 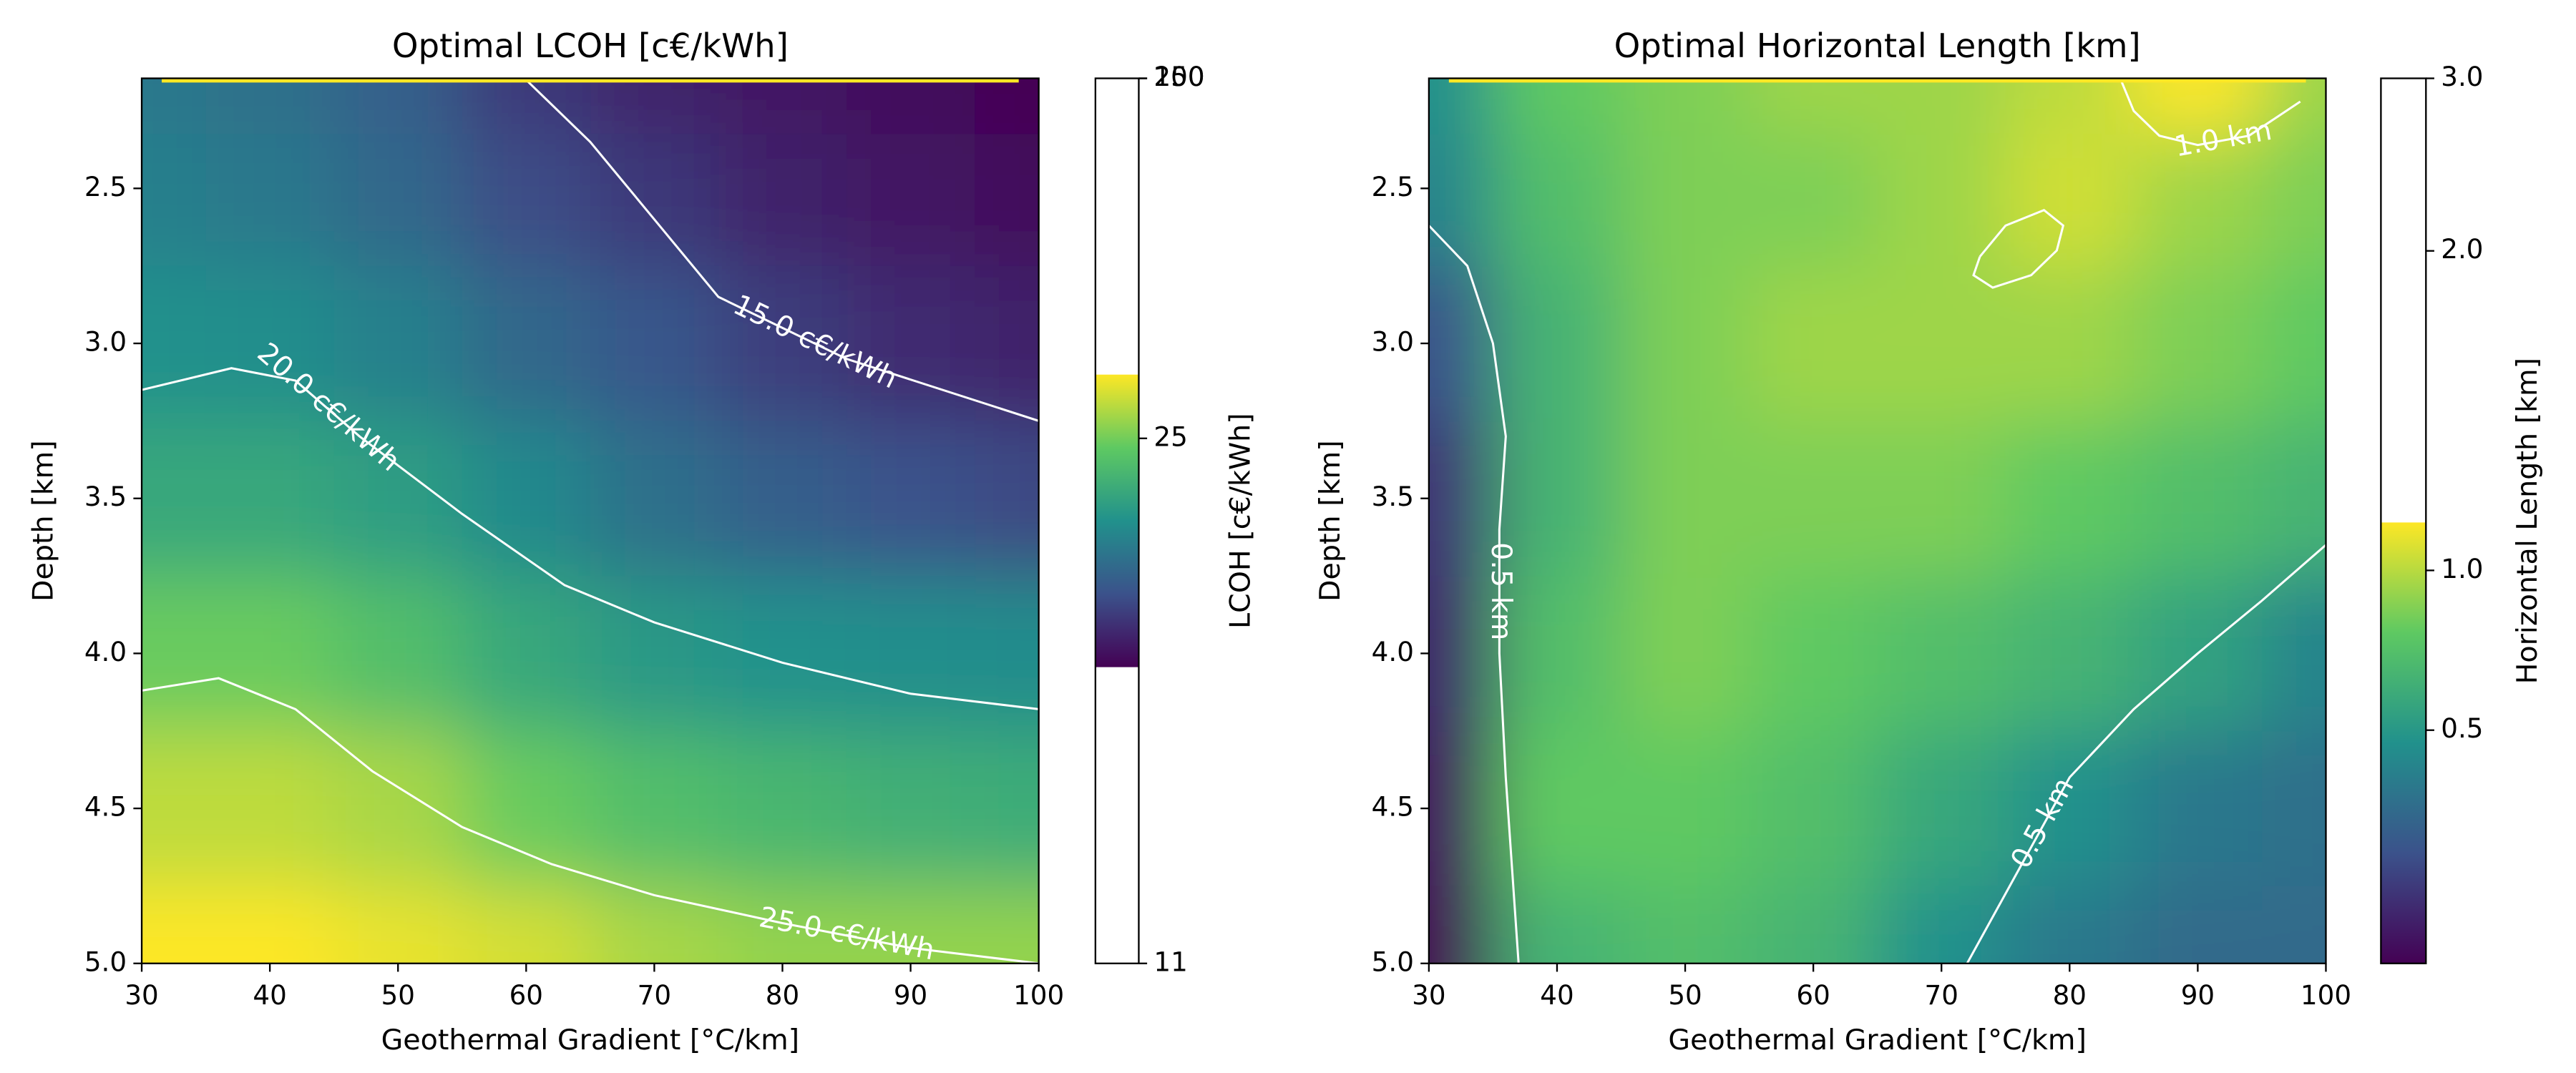 What do you see at coordinates (1393, 962) in the screenshot?
I see `y-tick-label: 5.0` at bounding box center [1393, 962].